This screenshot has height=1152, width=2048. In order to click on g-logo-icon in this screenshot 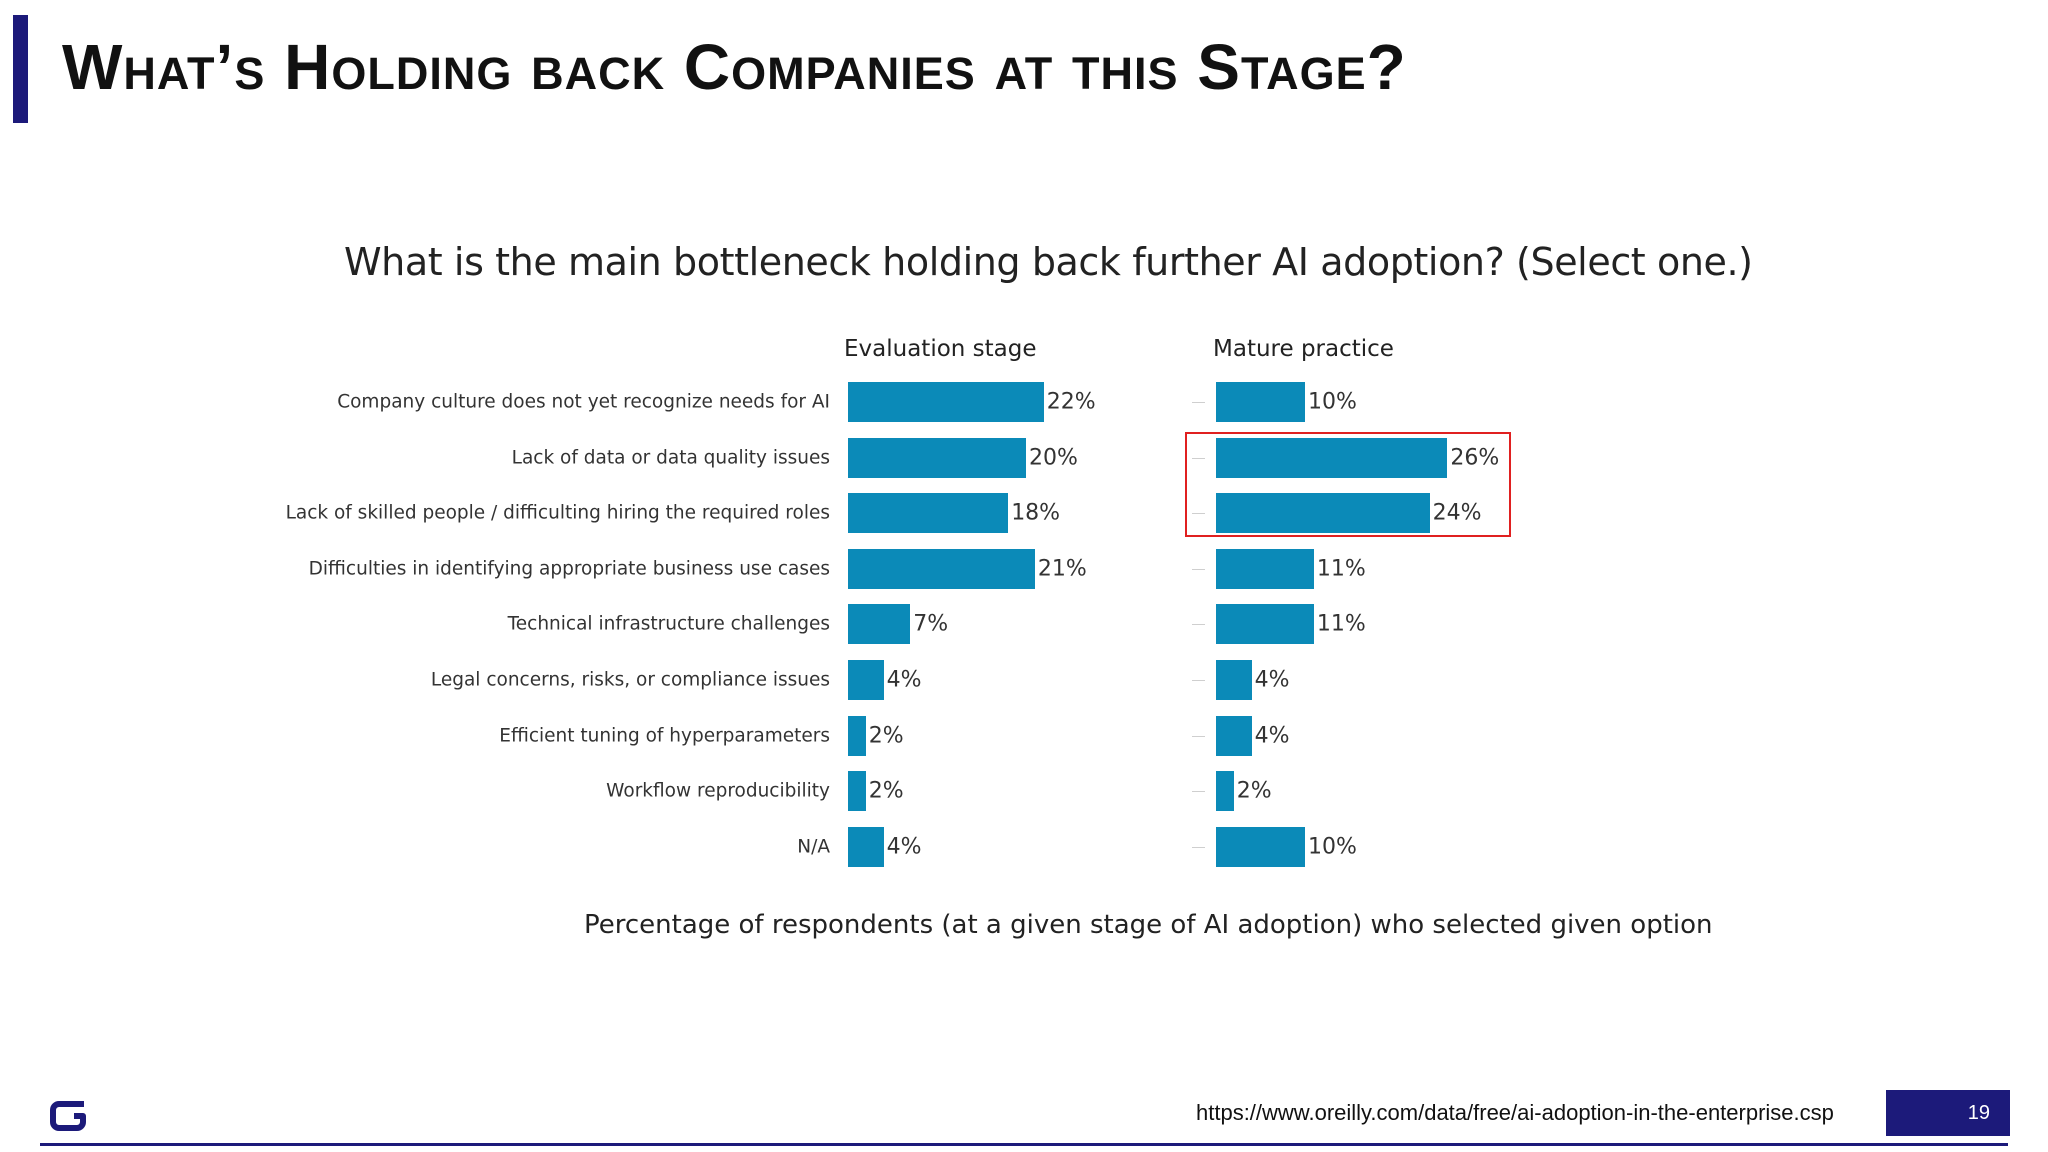, I will do `click(68, 1116)`.